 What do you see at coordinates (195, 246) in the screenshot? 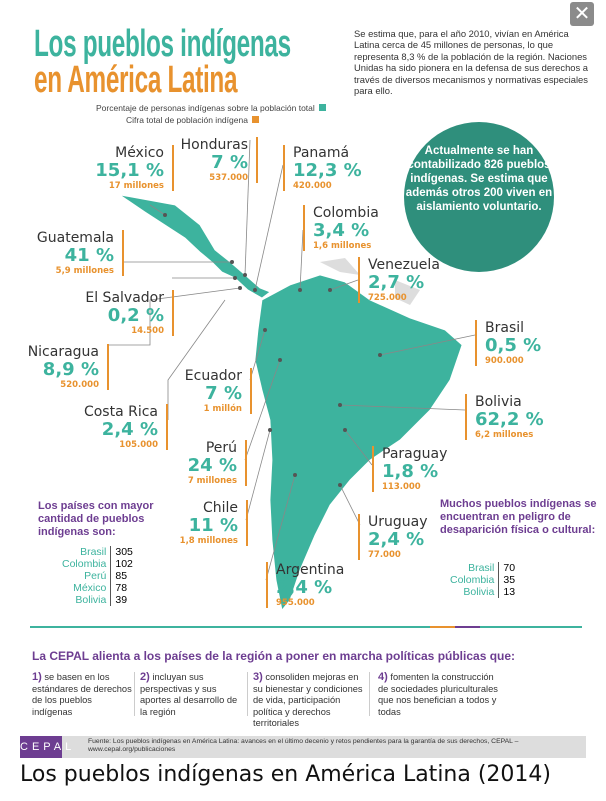
I see `map-central-america` at bounding box center [195, 246].